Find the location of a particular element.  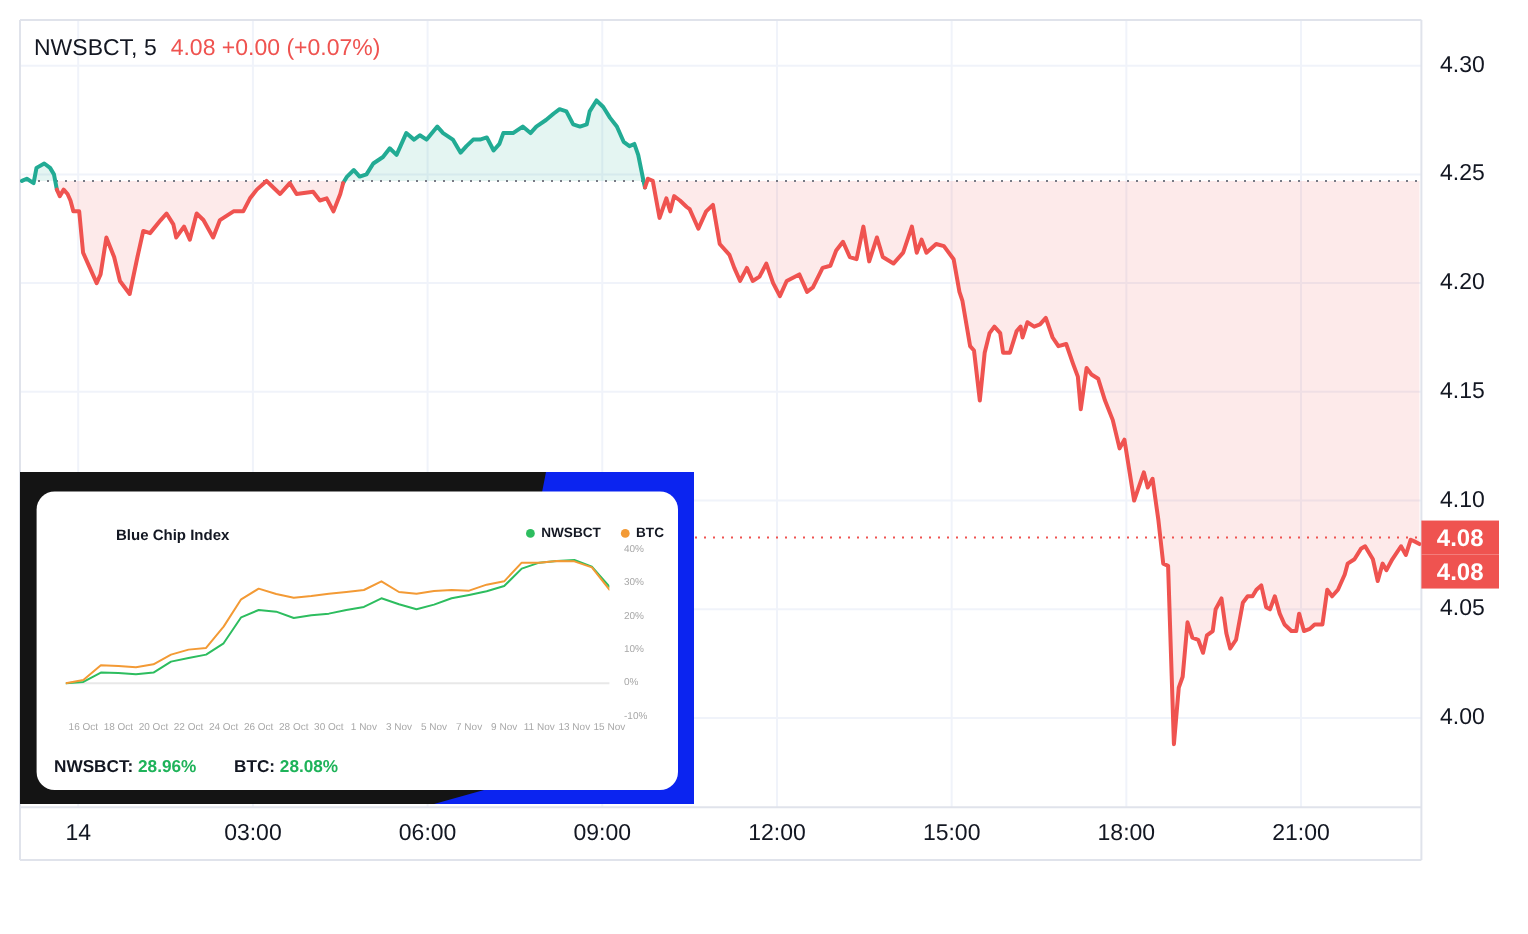

y-tick-label: 4.20 is located at coordinates (1462, 283).